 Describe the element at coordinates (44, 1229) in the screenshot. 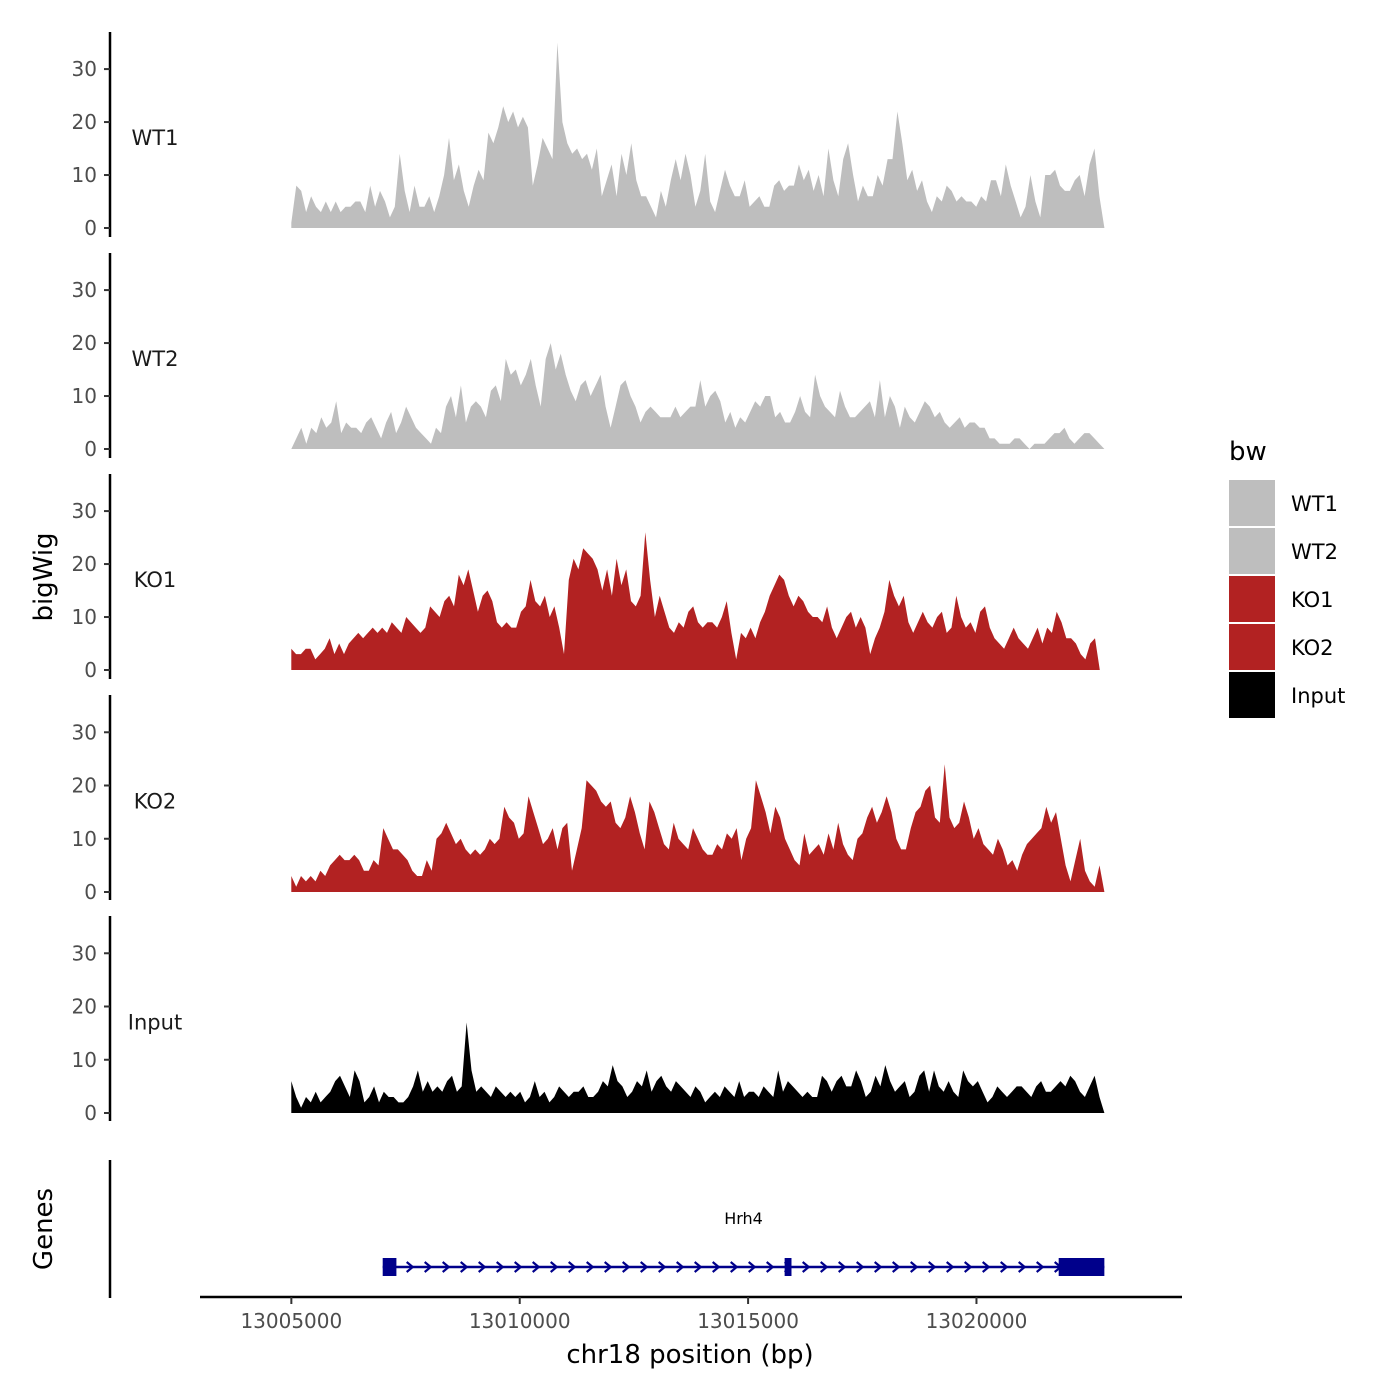

I see `genes-axis-title: Genes` at that location.